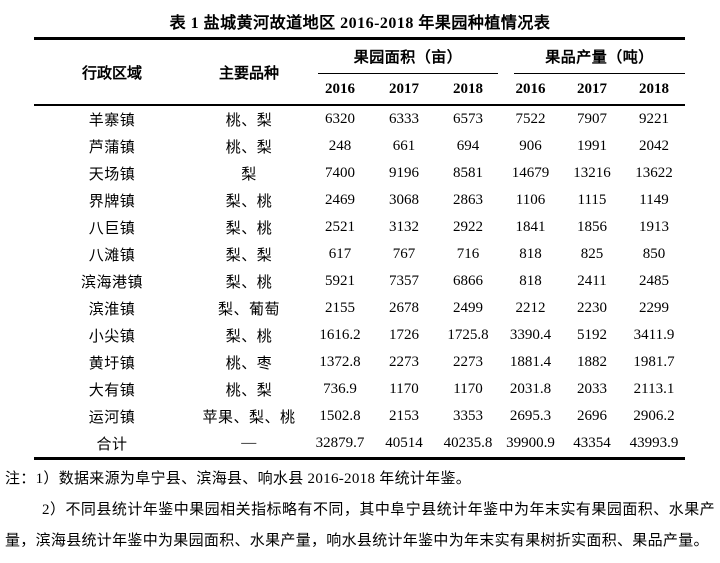 This screenshot has width=720, height=563. Describe the element at coordinates (404, 119) in the screenshot. I see `area-2017-cell: 6333` at that location.